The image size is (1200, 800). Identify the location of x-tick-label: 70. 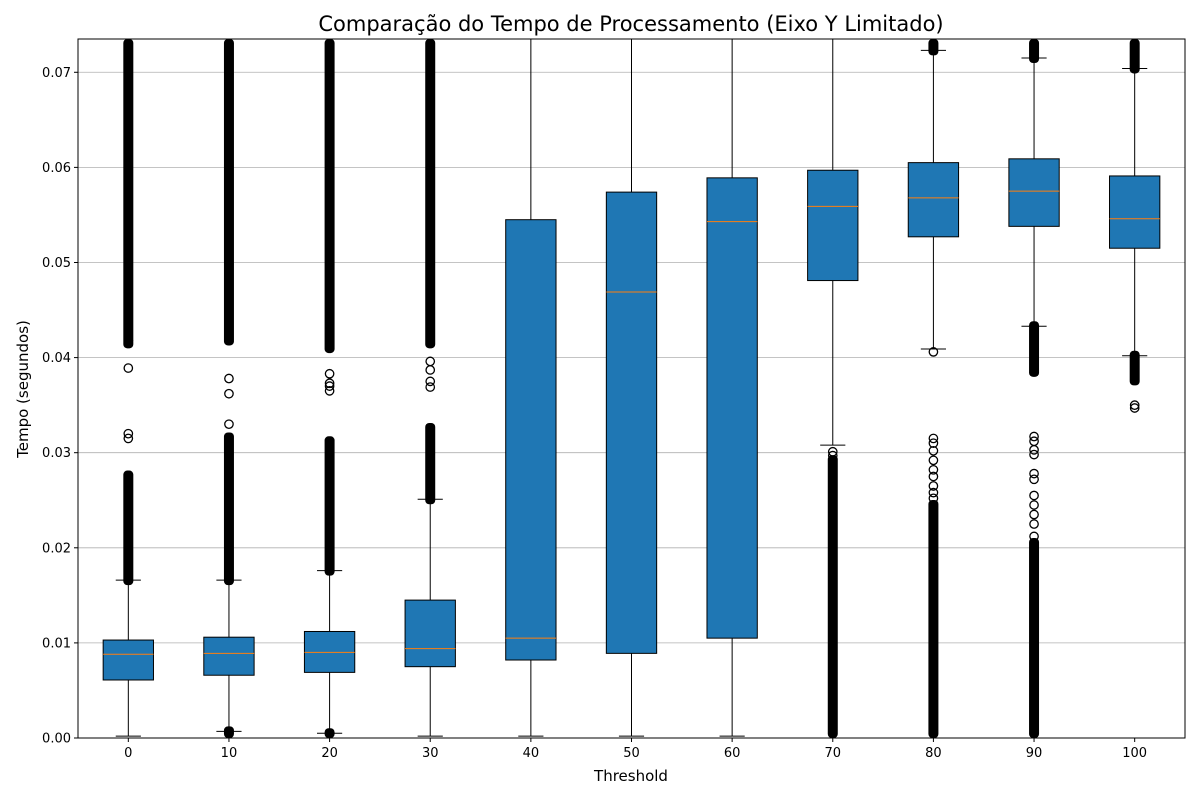
(832, 753).